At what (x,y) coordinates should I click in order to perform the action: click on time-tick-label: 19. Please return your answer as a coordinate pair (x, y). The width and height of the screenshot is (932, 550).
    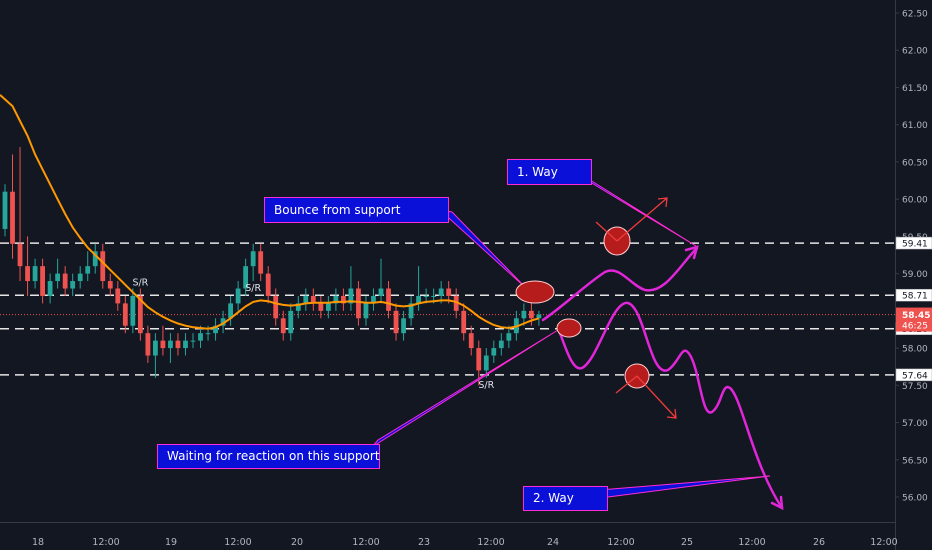
    Looking at the image, I should click on (171, 542).